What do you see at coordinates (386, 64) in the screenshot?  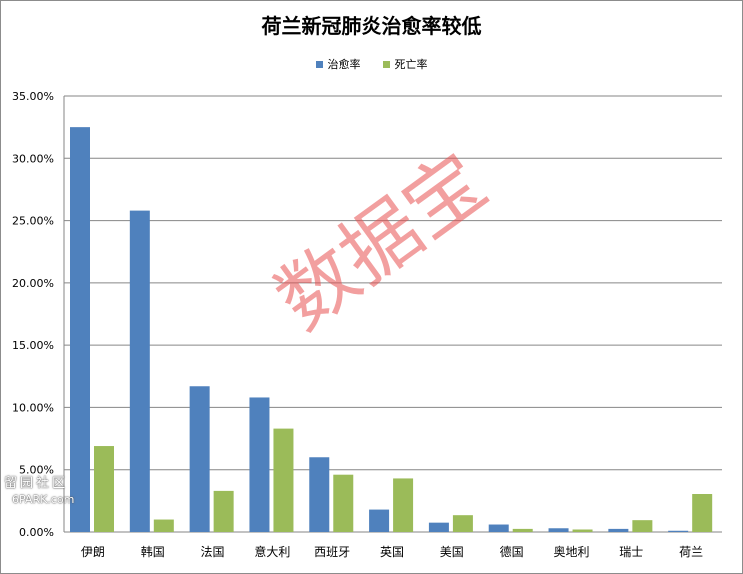 I see `legend-swatch-death` at bounding box center [386, 64].